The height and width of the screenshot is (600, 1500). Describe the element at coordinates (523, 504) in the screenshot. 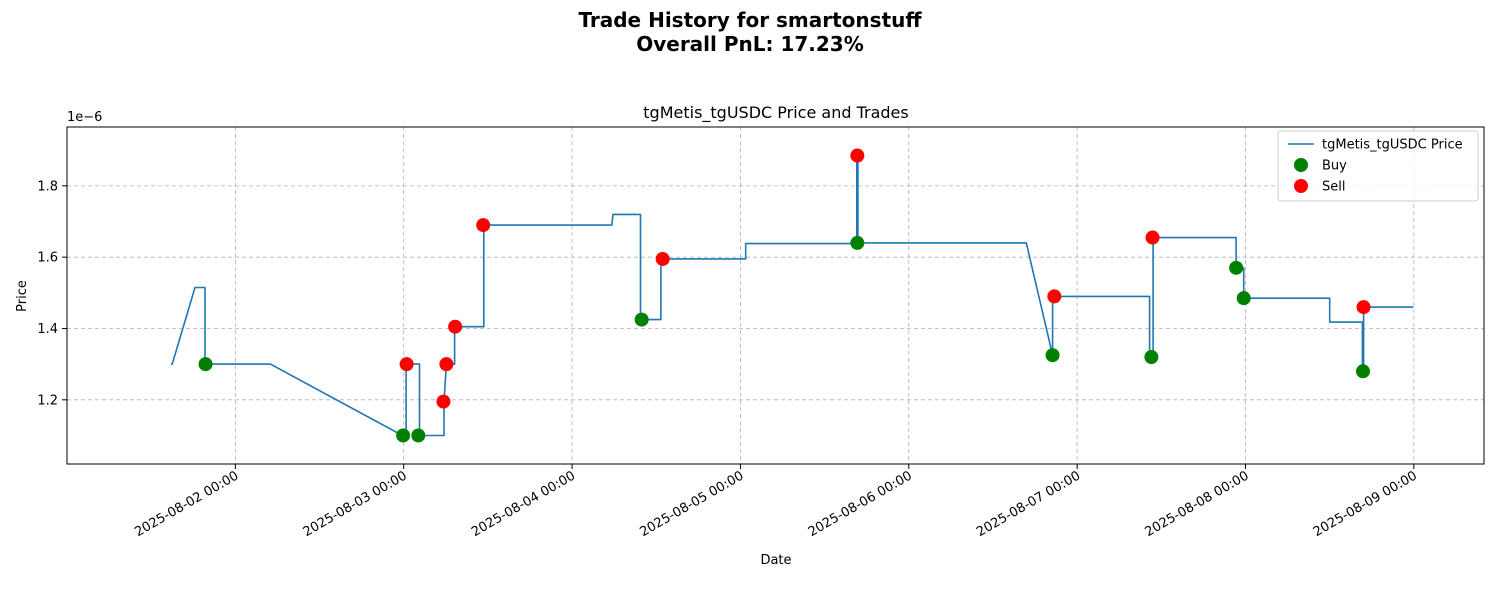

I see `x-tick-label: 2025-08-04 00:00` at that location.